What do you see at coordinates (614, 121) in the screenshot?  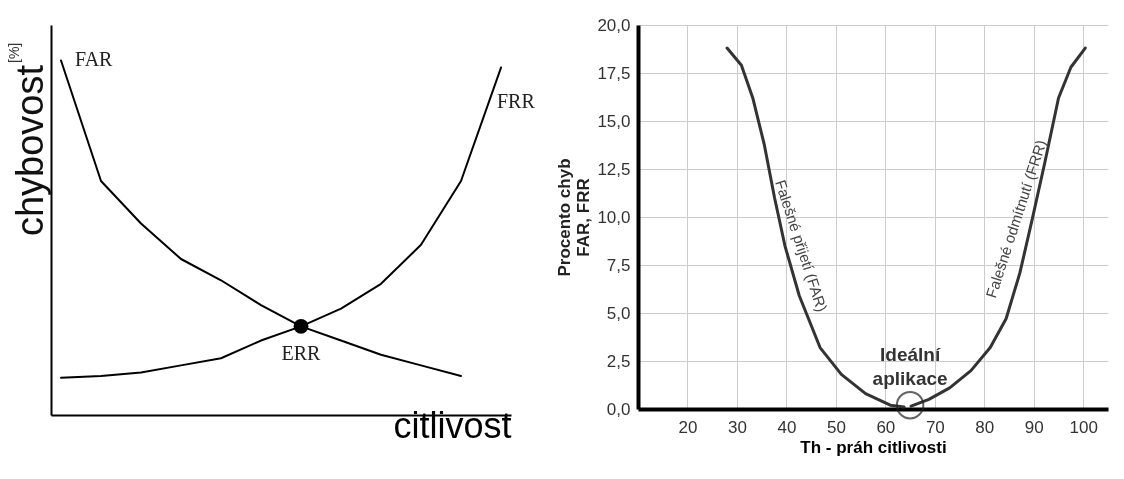 I see `y-tick-label: 15,0` at bounding box center [614, 121].